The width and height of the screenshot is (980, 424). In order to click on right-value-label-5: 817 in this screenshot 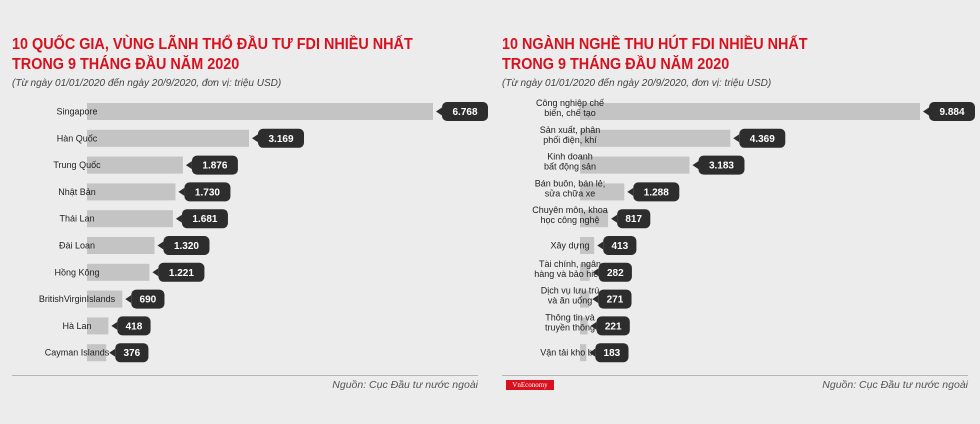, I will do `click(633, 219)`.